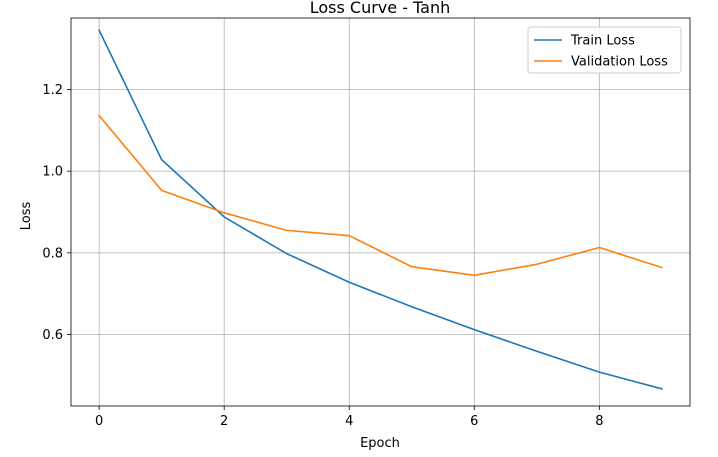 The height and width of the screenshot is (457, 718). What do you see at coordinates (380, 443) in the screenshot?
I see `x-axis-label: Epoch` at bounding box center [380, 443].